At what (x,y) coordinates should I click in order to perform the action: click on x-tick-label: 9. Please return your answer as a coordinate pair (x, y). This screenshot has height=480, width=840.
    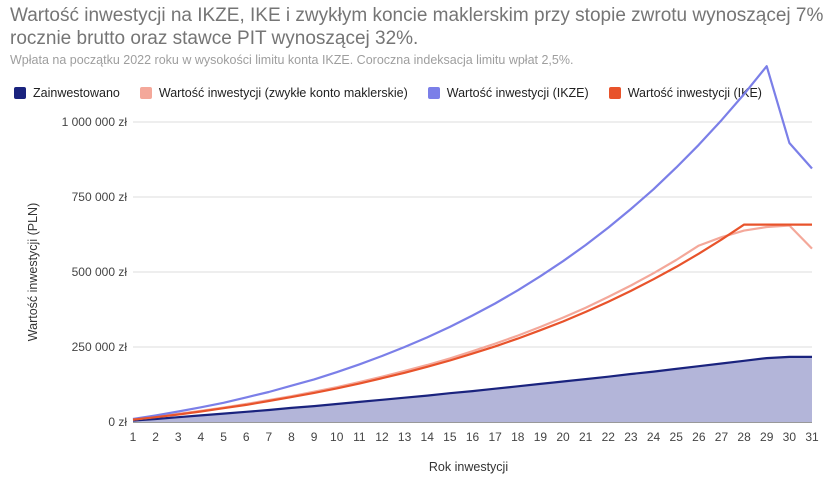
    Looking at the image, I should click on (314, 437).